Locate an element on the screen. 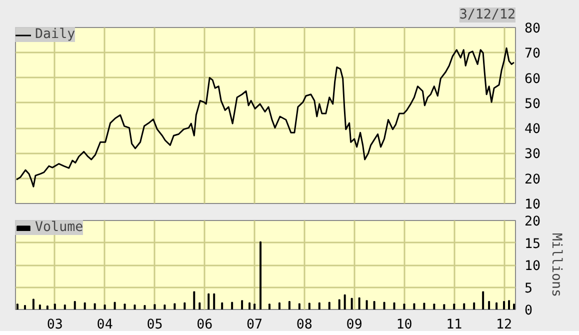  x-tick-label: 05 is located at coordinates (154, 325).